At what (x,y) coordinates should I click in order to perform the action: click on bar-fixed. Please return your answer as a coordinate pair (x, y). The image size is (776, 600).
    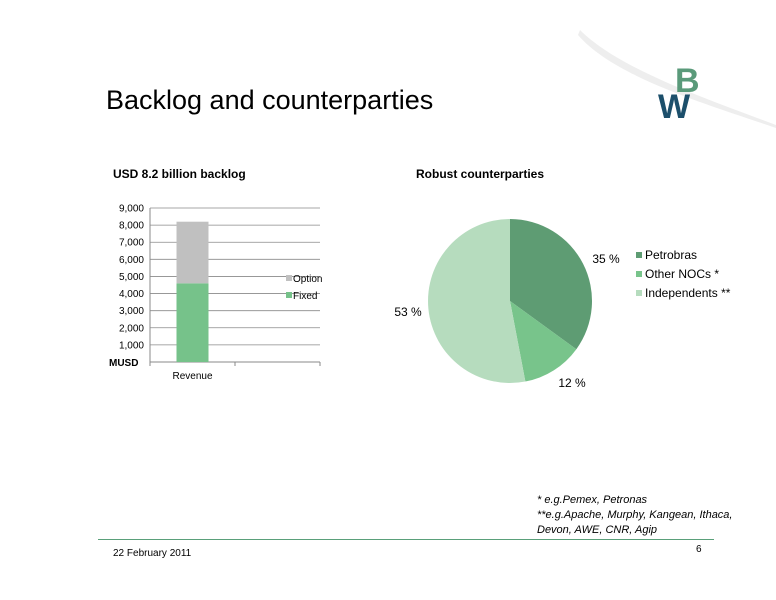
    Looking at the image, I should click on (192, 322).